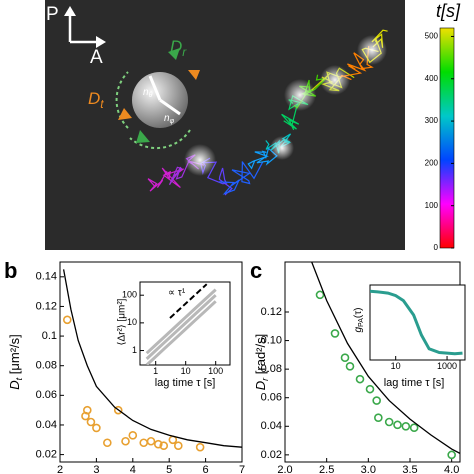 The height and width of the screenshot is (474, 474). Describe the element at coordinates (172, 121) in the screenshot. I see `subscript: φ` at that location.